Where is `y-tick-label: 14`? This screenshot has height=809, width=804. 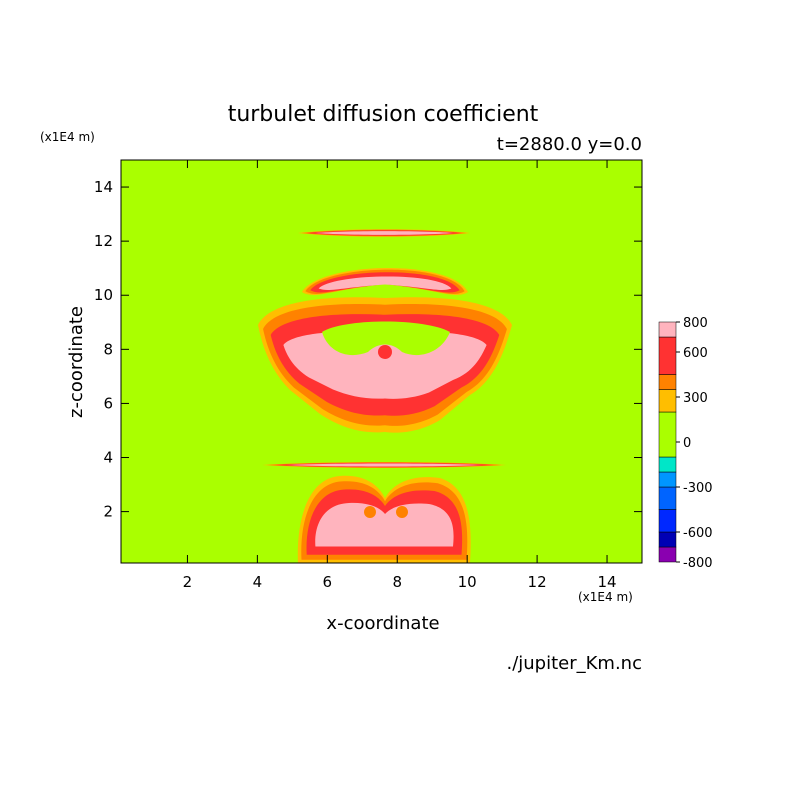 y-tick-label: 14 is located at coordinates (103, 187).